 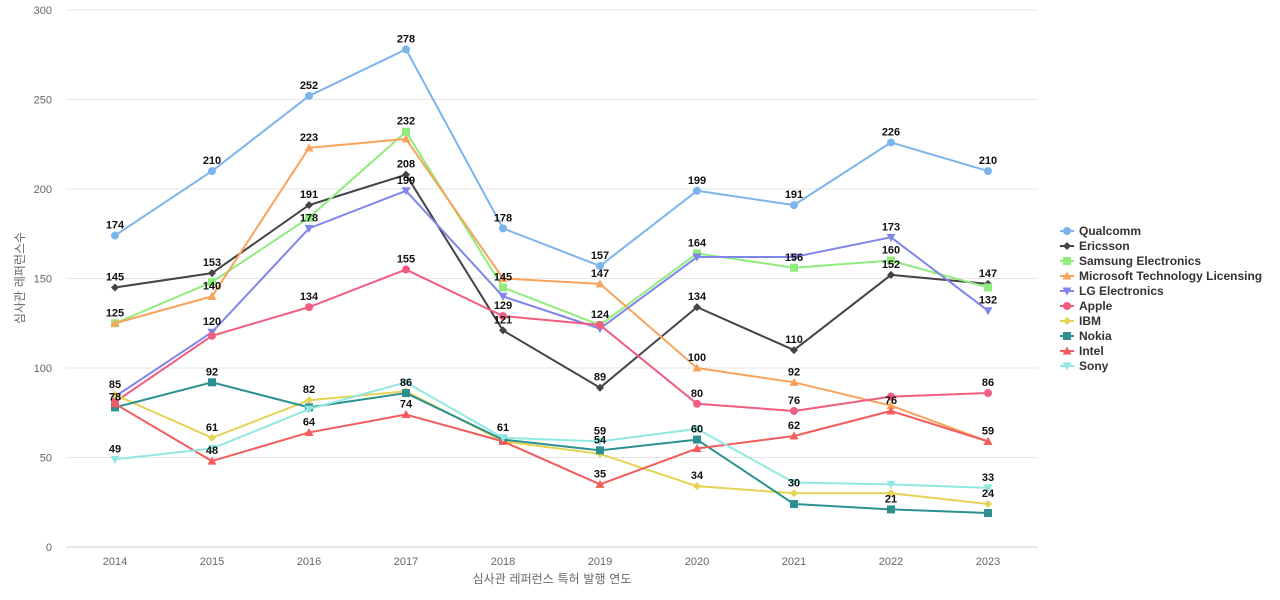 What do you see at coordinates (1161, 276) in the screenshot?
I see `legend-item: Microsoft Technology Licensing` at bounding box center [1161, 276].